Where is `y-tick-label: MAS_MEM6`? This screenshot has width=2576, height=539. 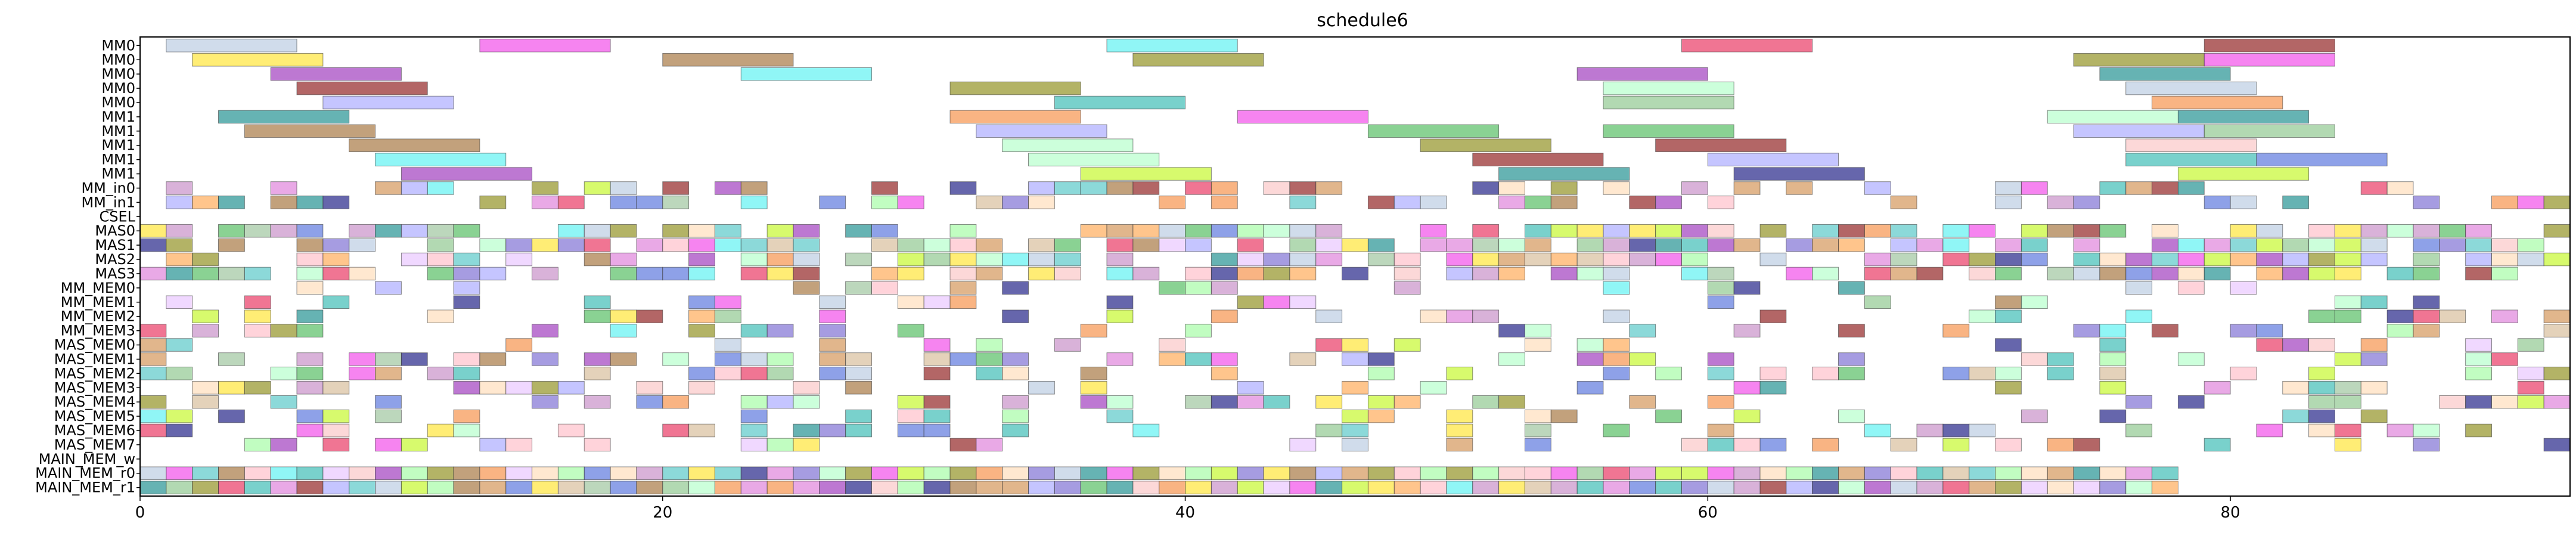
y-tick-label: MAS_MEM6 is located at coordinates (95, 430).